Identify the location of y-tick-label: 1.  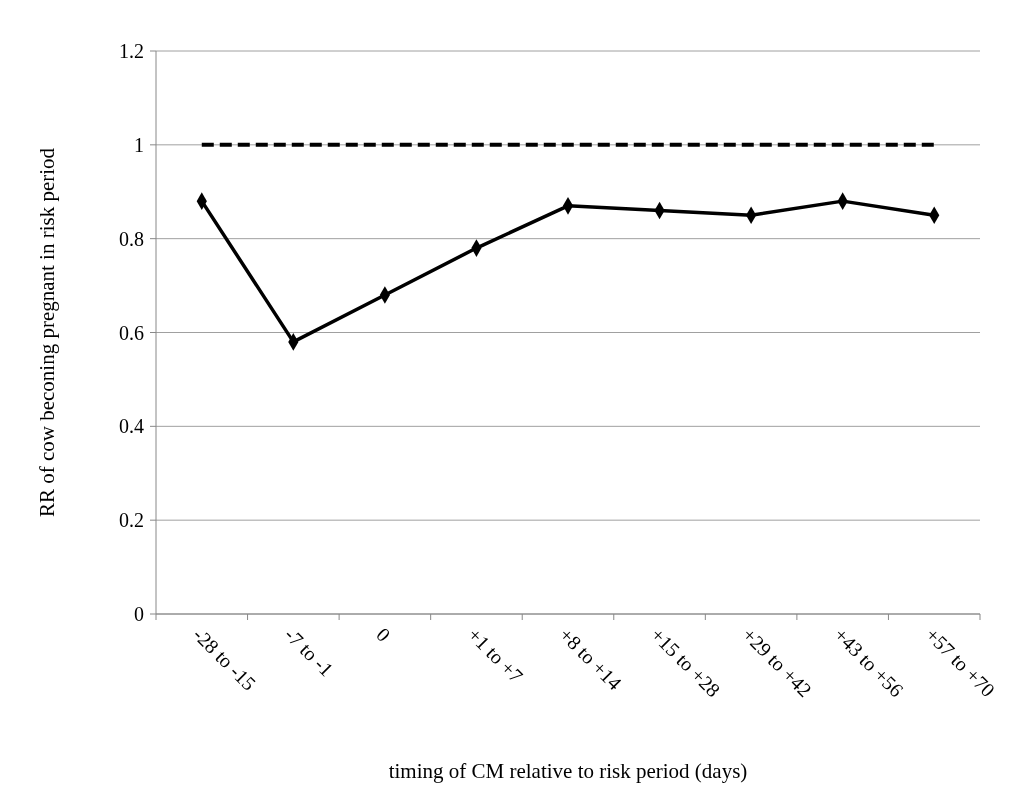
(139, 144).